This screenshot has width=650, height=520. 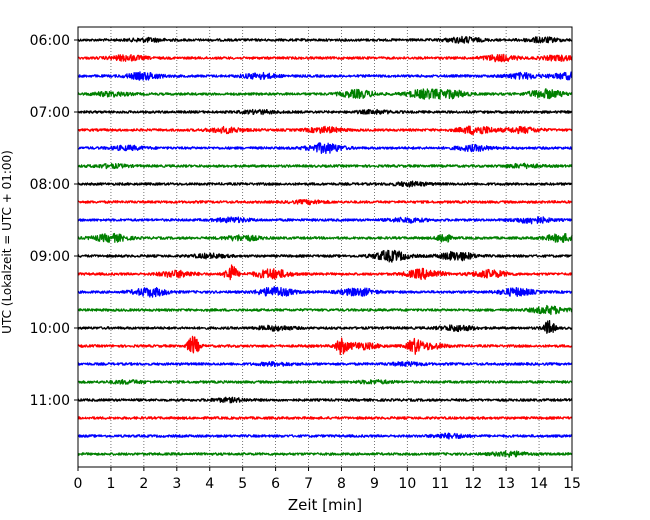 I want to click on x-tick-label: 0, so click(x=78, y=484).